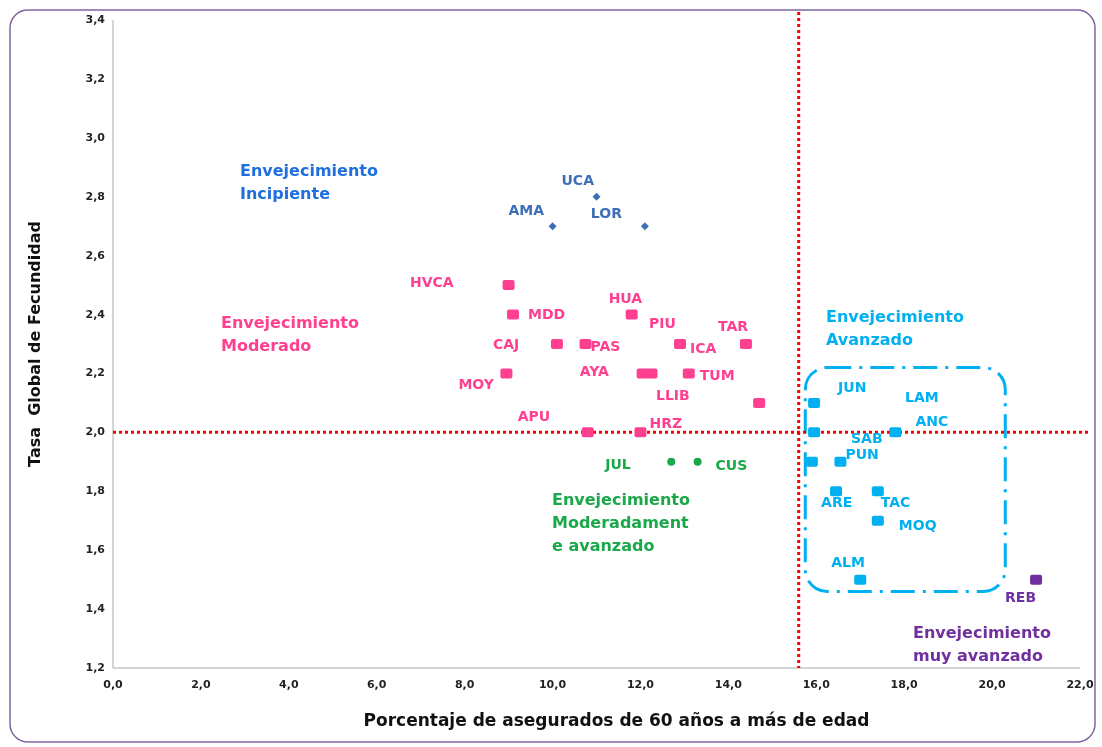 The image size is (1102, 747). What do you see at coordinates (95, 196) in the screenshot?
I see `y-tick-label: 2,8` at bounding box center [95, 196].